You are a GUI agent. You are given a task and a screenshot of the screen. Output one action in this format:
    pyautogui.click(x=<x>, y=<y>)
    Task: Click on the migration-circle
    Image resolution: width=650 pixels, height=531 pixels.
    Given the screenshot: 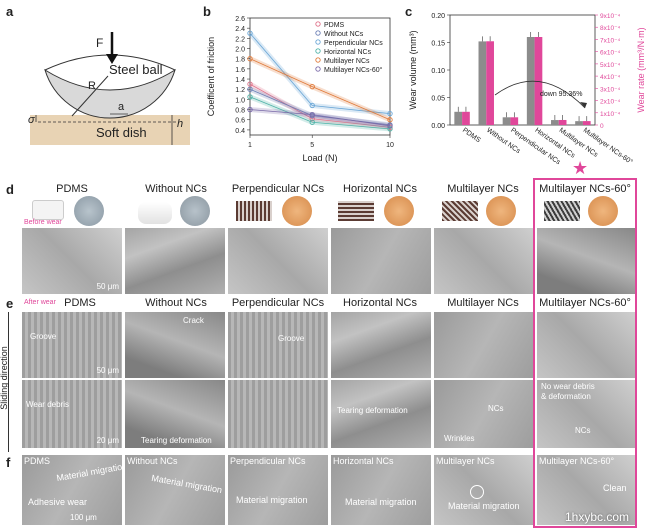 What is the action you would take?
    pyautogui.click(x=477, y=492)
    